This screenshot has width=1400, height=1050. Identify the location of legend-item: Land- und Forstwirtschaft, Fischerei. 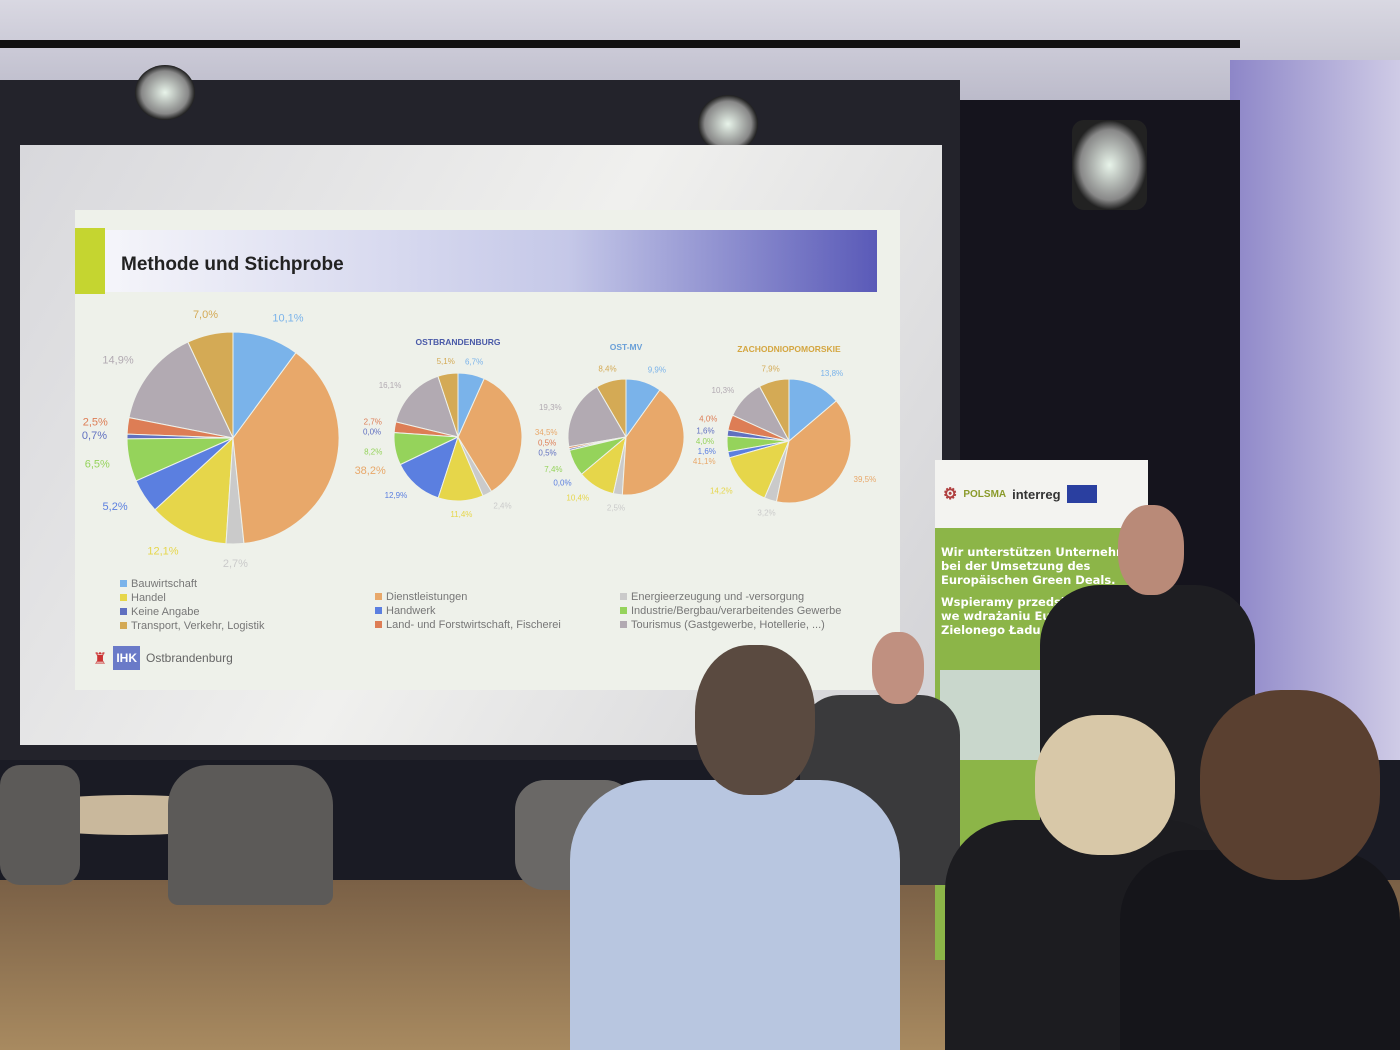
(468, 625).